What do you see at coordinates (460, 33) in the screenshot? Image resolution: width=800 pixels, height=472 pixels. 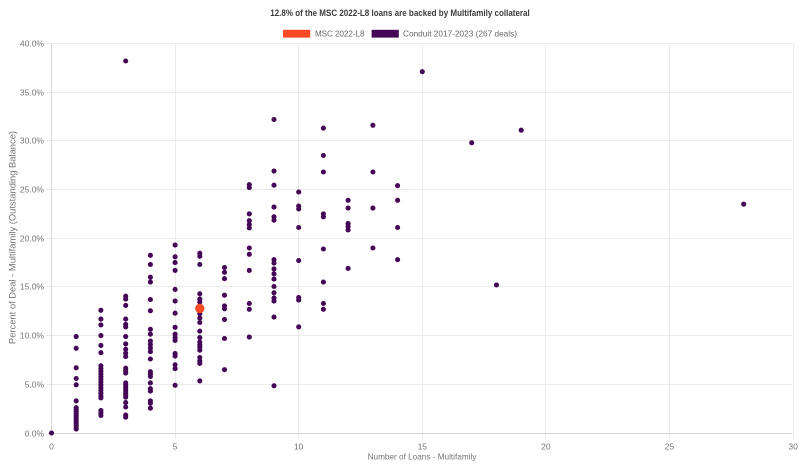 I see `svg-text: Conduit 2017-2023 (267 deals)` at bounding box center [460, 33].